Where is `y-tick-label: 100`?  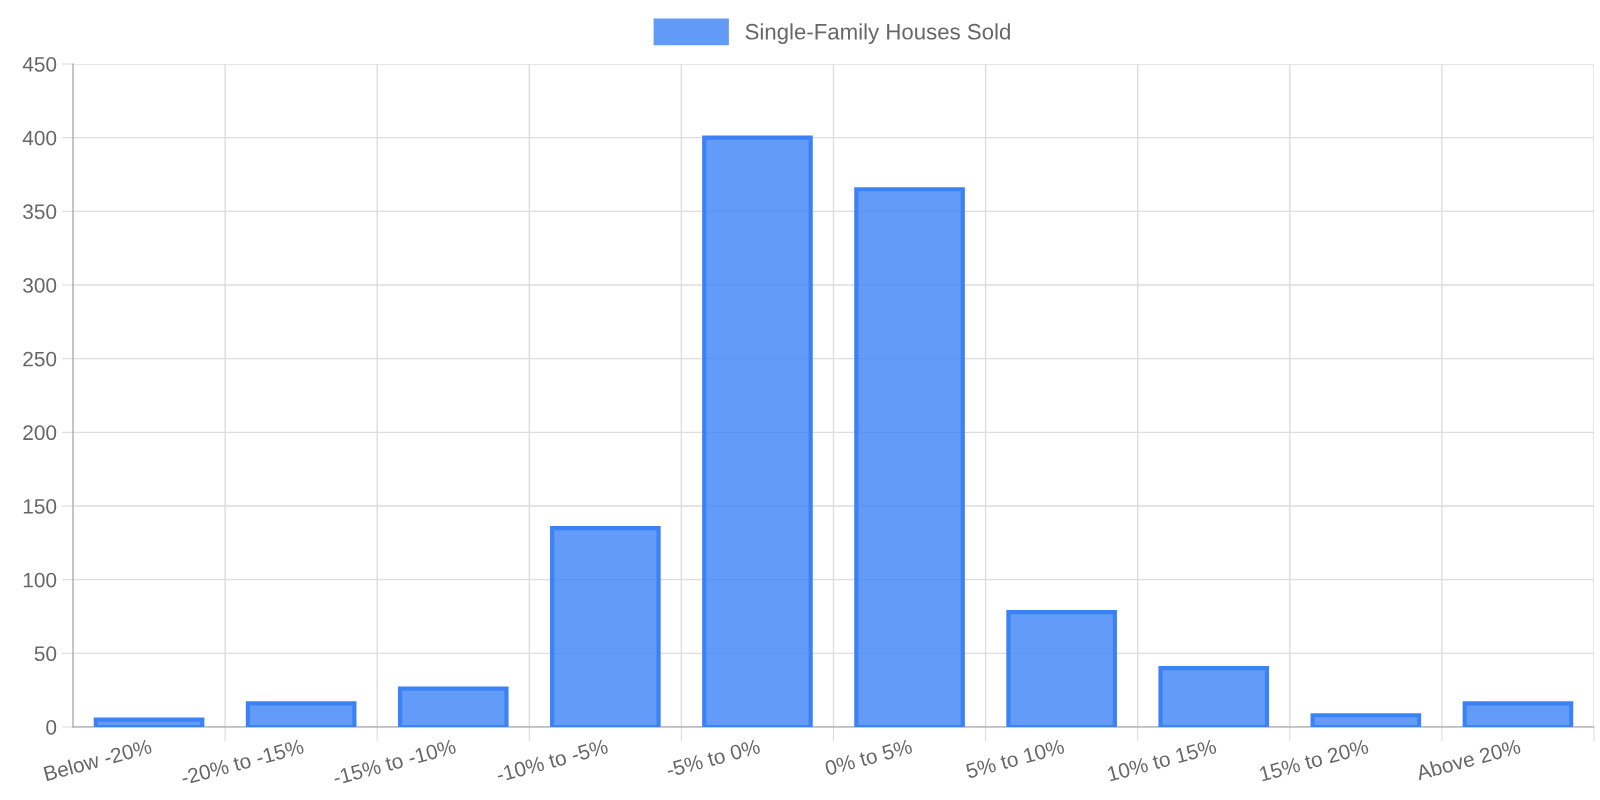
y-tick-label: 100 is located at coordinates (40, 580).